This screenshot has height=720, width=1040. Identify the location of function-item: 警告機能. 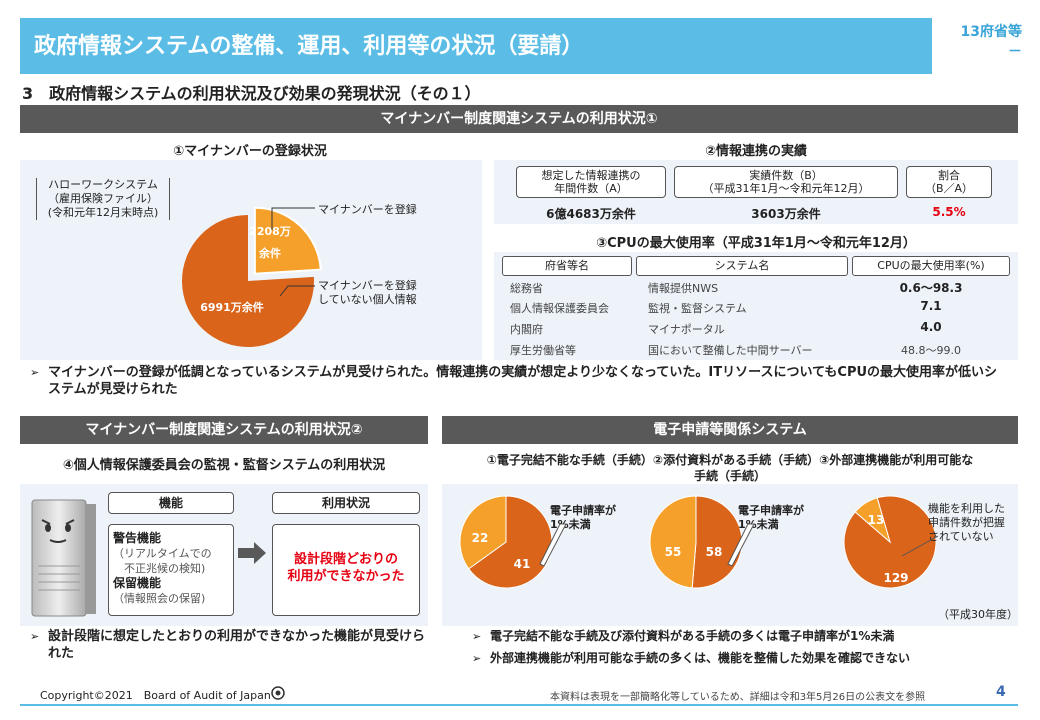
(137, 538).